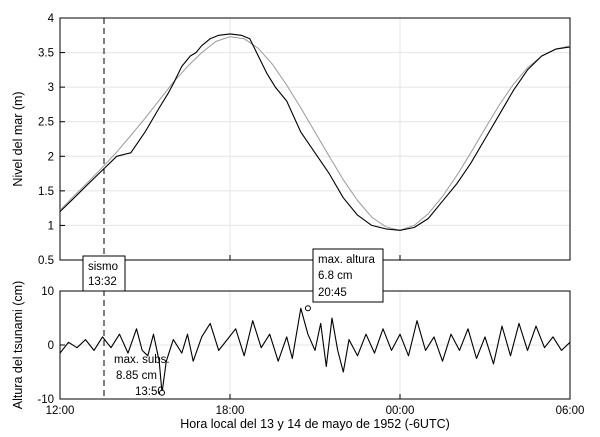  I want to click on sea-level-y-axis-label: Nivel del mar (m), so click(18, 138).